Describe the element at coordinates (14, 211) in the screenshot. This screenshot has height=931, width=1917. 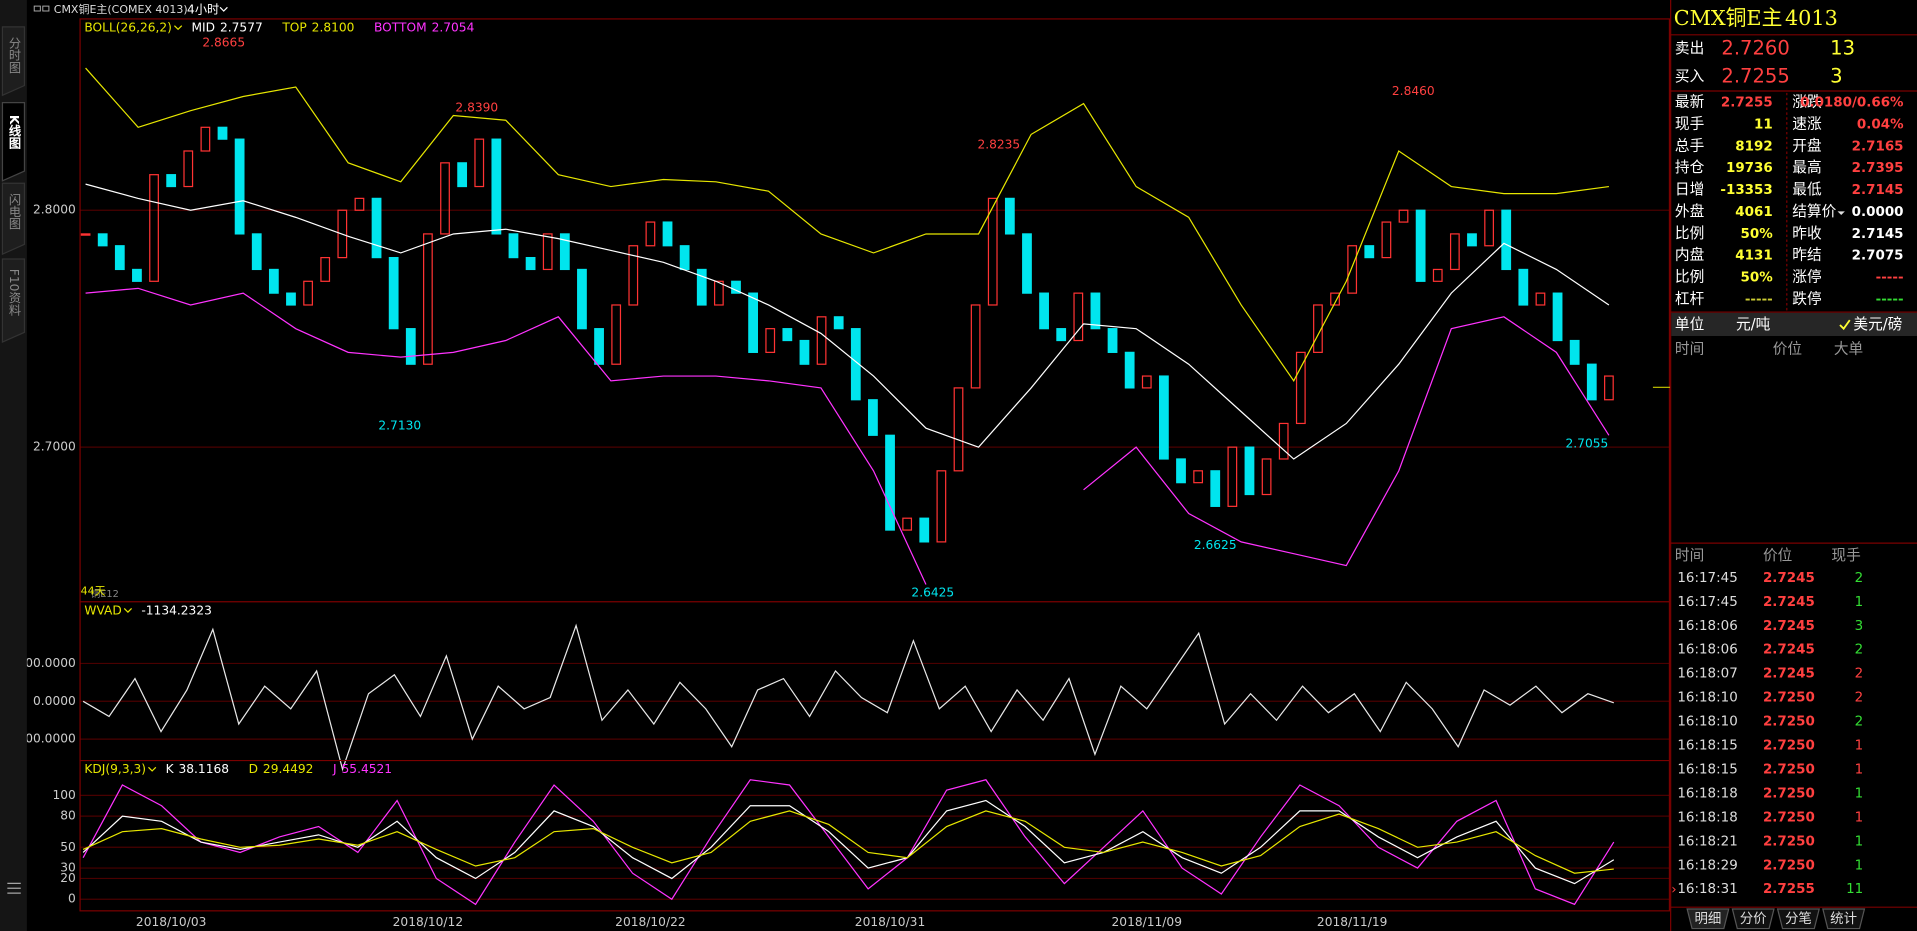
I see `side-tab-label: 闪电图` at that location.